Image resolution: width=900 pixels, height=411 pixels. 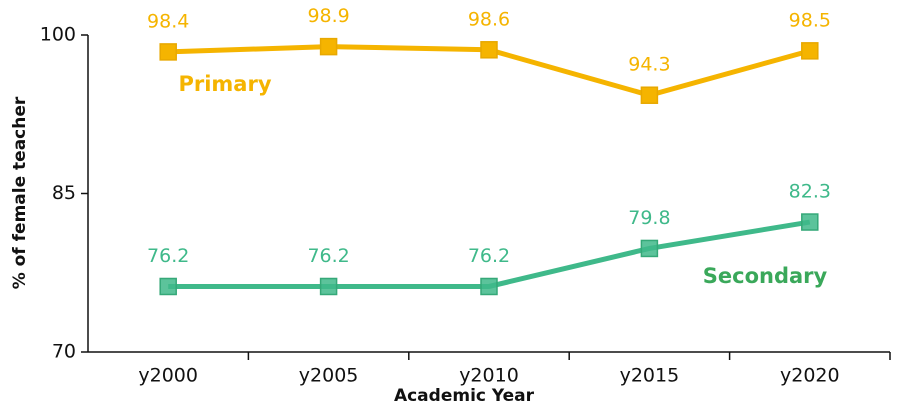 What do you see at coordinates (329, 376) in the screenshot?
I see `x-tick-label: y2005` at bounding box center [329, 376].